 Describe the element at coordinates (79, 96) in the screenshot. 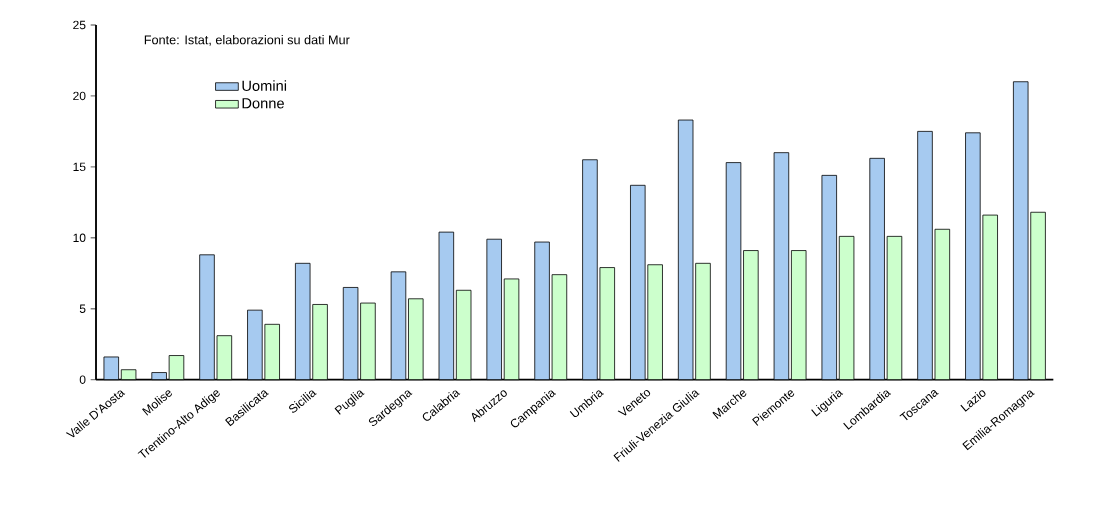

I see `y-tick-label: 20` at that location.